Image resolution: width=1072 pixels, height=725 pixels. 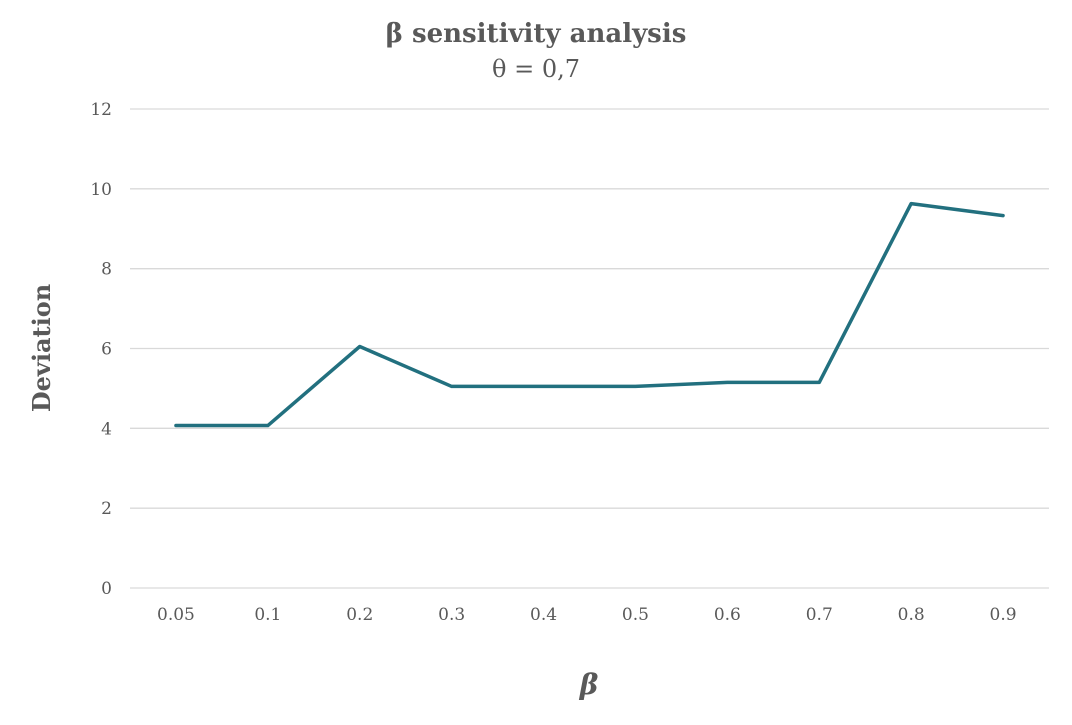 I want to click on chart-title-group: β sensitivity analysis θ = 0,7, so click(x=536, y=51).